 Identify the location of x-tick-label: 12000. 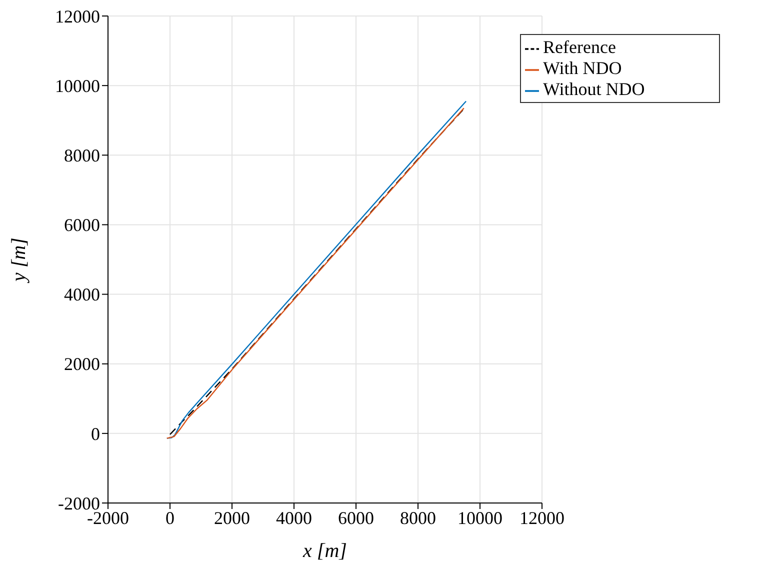
(542, 518).